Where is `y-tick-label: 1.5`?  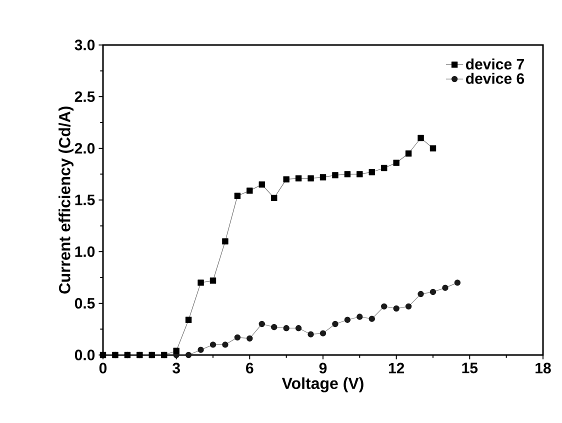
y-tick-label: 1.5 is located at coordinates (85, 200).